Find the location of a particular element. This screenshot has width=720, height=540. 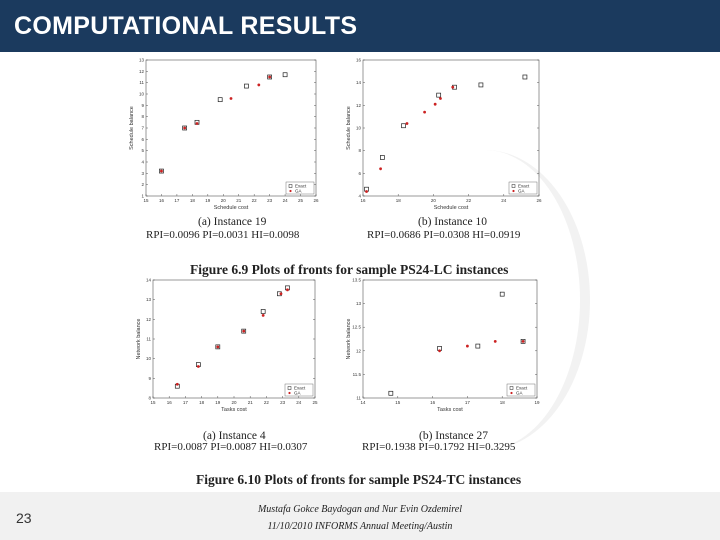

y-axis-label: Network balance is located at coordinates (349, 339).